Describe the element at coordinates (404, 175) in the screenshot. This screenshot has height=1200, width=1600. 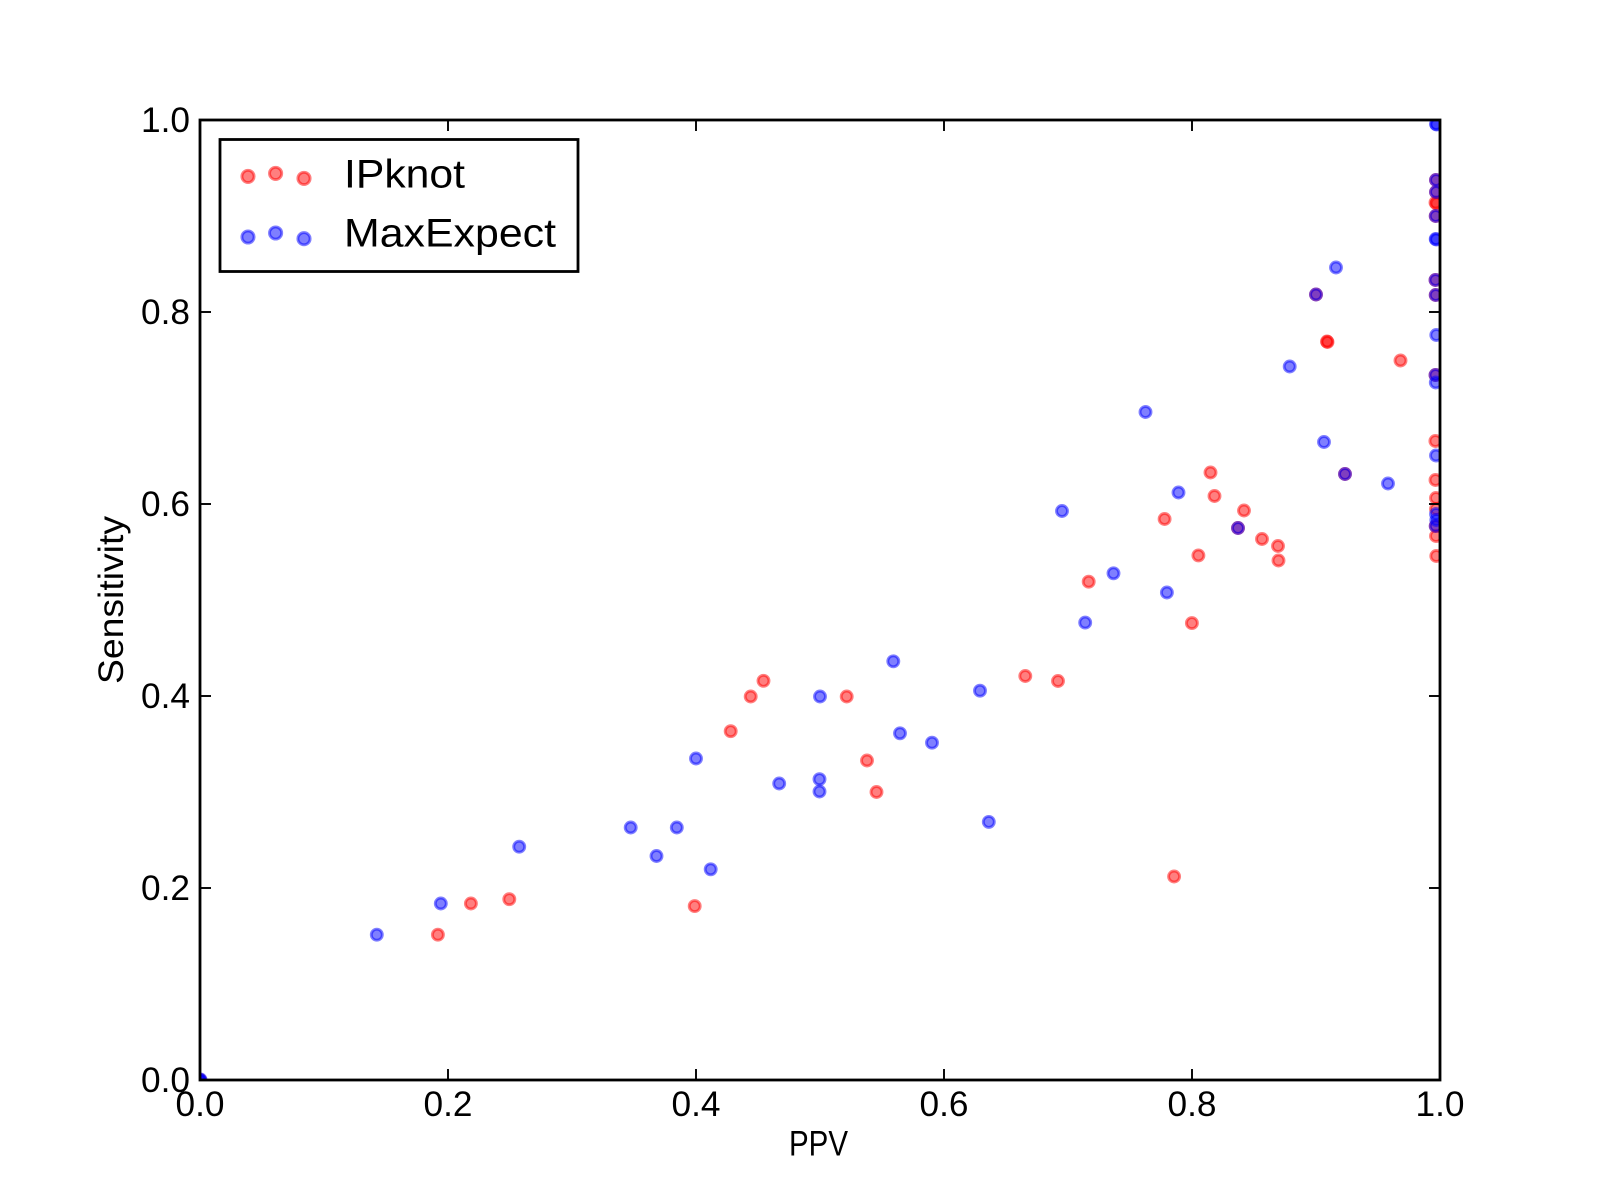
I see `svg-text: IPknot` at that location.